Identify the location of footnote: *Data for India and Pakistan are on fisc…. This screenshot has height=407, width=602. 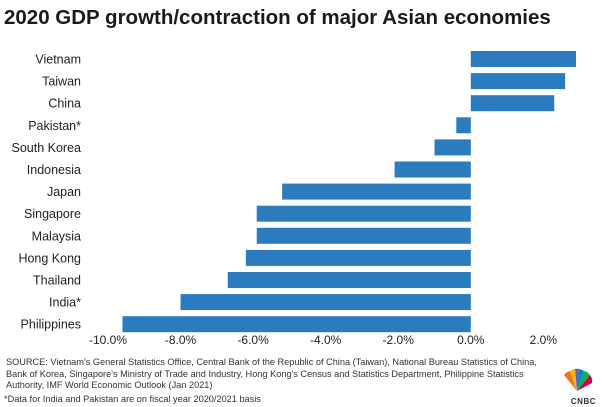
(132, 399).